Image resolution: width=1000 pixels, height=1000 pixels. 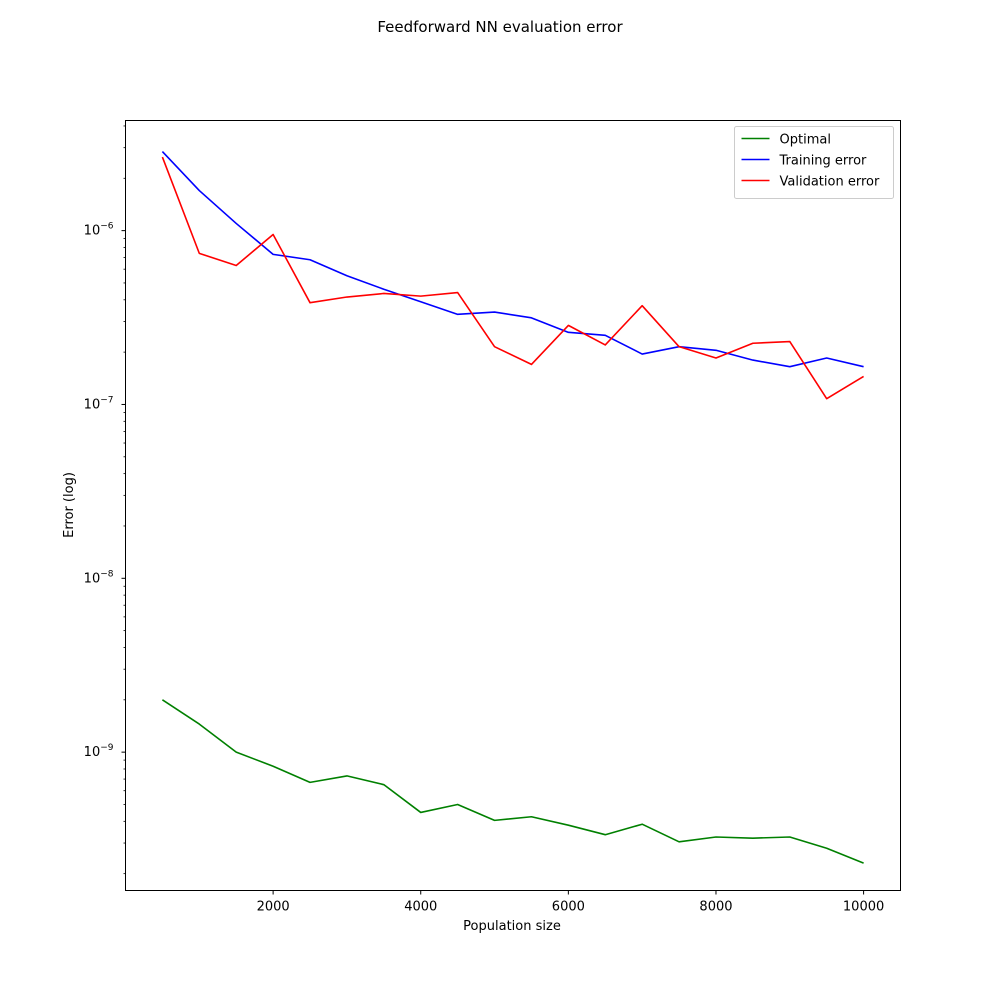 I want to click on x-tick-label: 6000, so click(x=568, y=907).